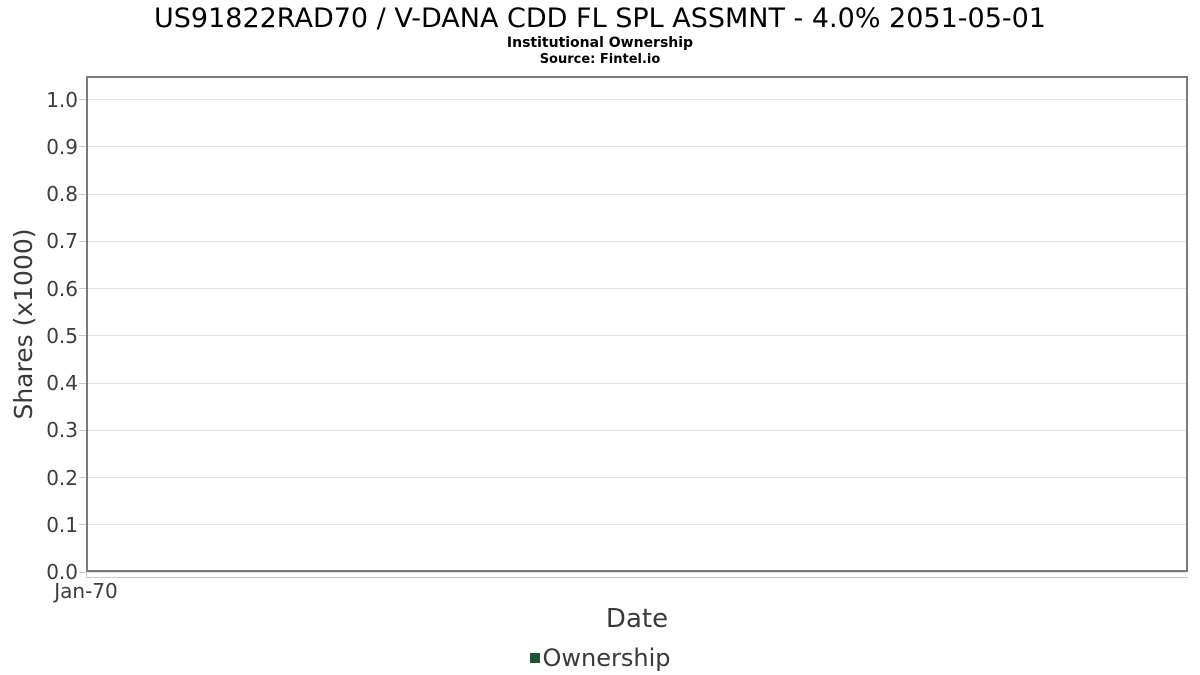  What do you see at coordinates (62, 524) in the screenshot?
I see `y-tick-label: 0.1` at bounding box center [62, 524].